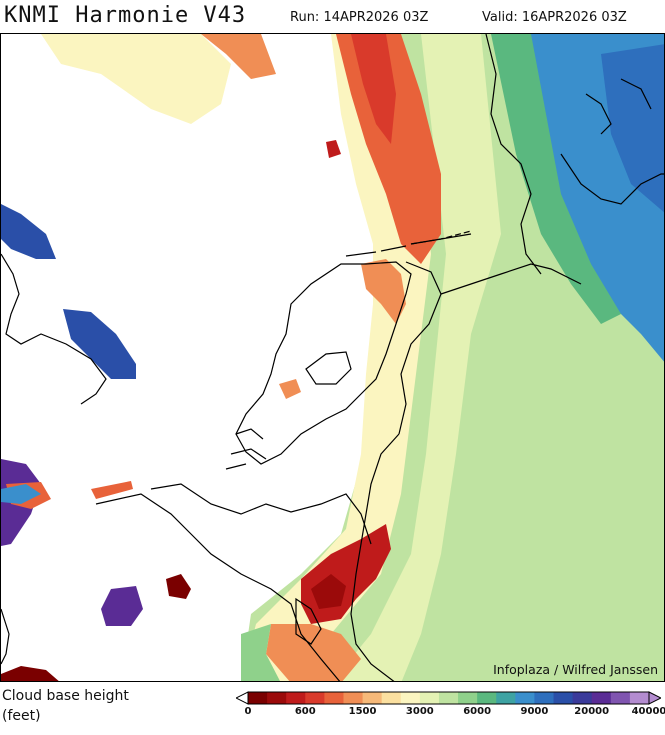 This screenshot has height=735, width=665. I want to click on cloud-field-purple-blob, so click(122, 606).